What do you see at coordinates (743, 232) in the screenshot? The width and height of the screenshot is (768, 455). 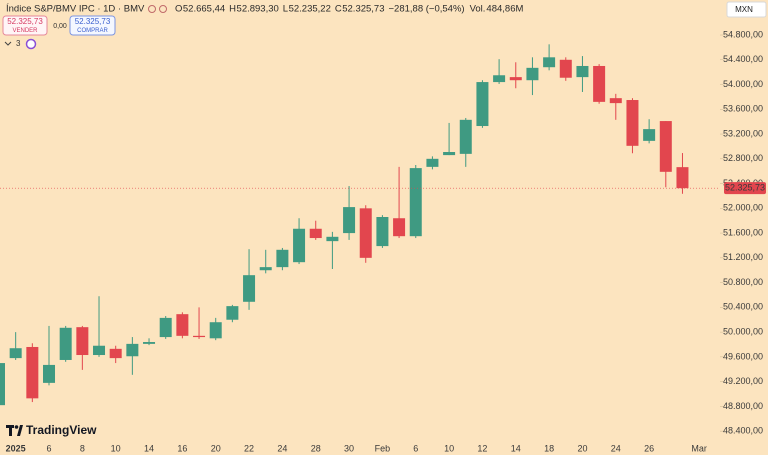 I see `y-tick-label: 51.600,00` at bounding box center [743, 232].